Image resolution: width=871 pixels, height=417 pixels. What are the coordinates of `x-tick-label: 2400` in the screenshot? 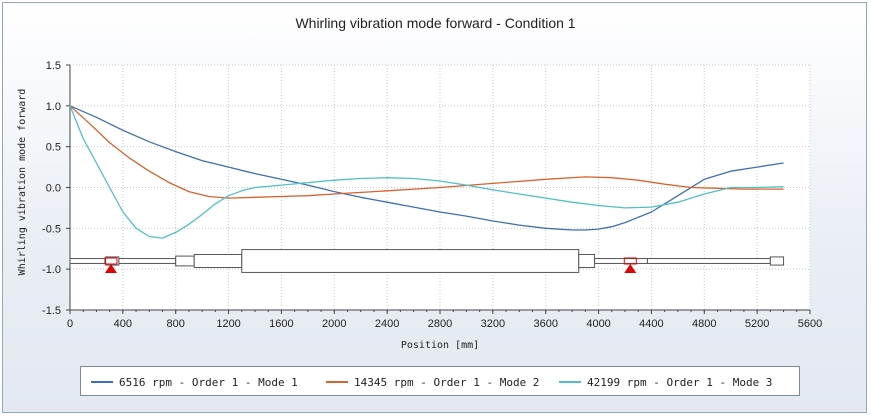 It's located at (387, 324).